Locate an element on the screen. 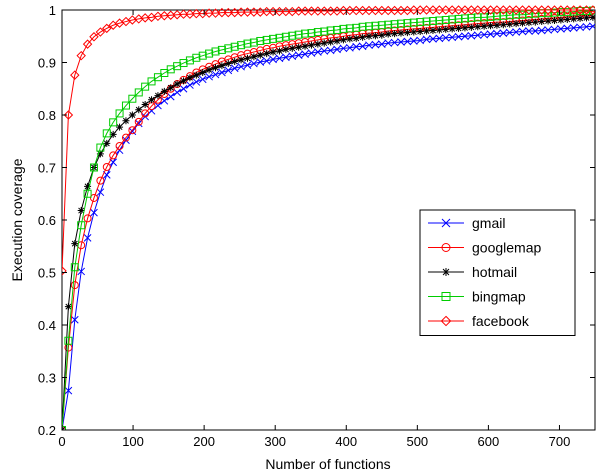 This screenshot has height=473, width=597. x-tick-label: 500 is located at coordinates (417, 441).